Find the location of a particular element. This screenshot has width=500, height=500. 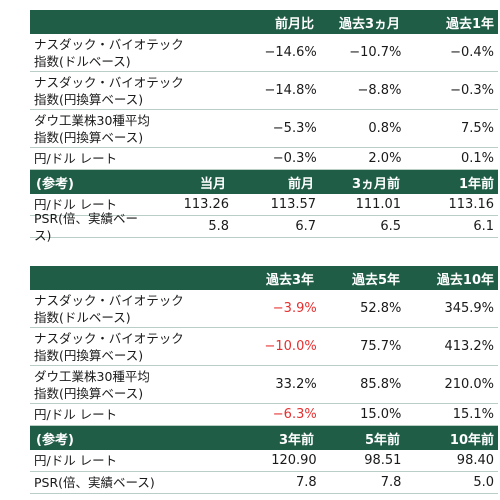

value-cell: 113.26 is located at coordinates (206, 204).